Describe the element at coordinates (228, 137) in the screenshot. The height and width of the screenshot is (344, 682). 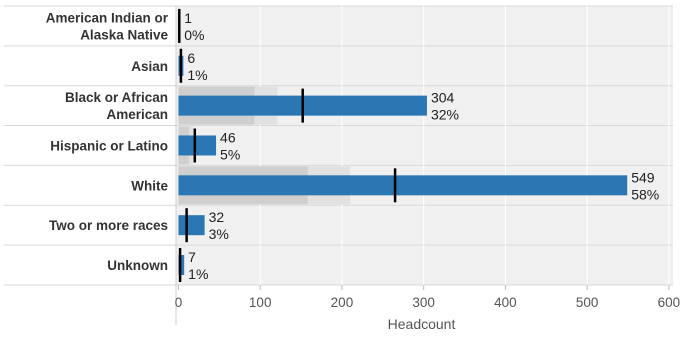
I see `value-label: 46` at that location.